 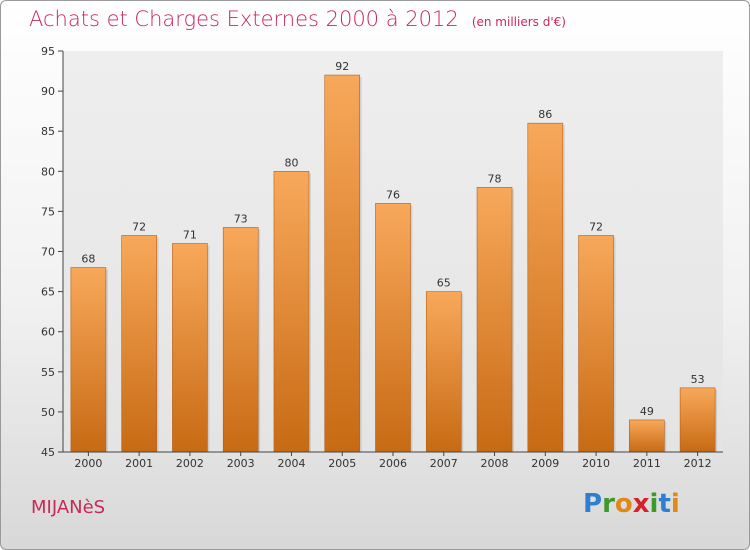 What do you see at coordinates (48, 372) in the screenshot?
I see `y-tick-label: 55` at bounding box center [48, 372].